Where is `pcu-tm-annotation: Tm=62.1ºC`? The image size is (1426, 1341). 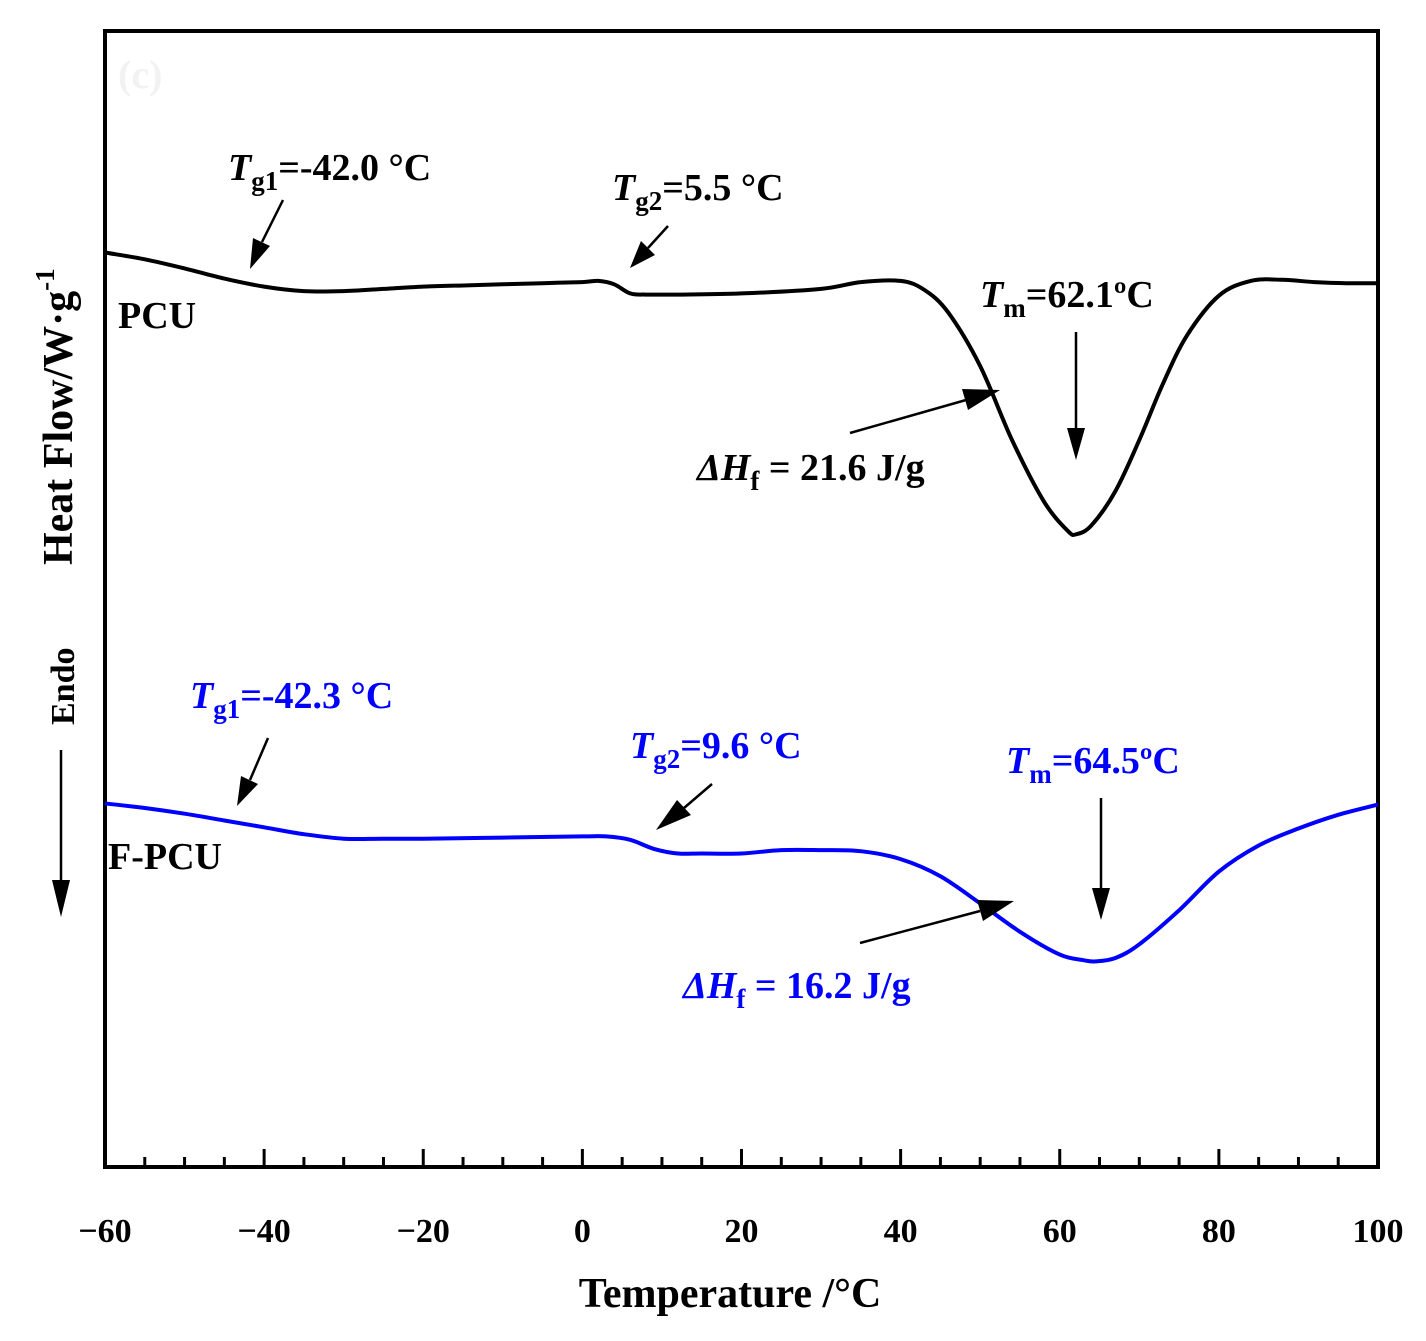 pcu-tm-annotation: Tm=62.1ºC is located at coordinates (1067, 298).